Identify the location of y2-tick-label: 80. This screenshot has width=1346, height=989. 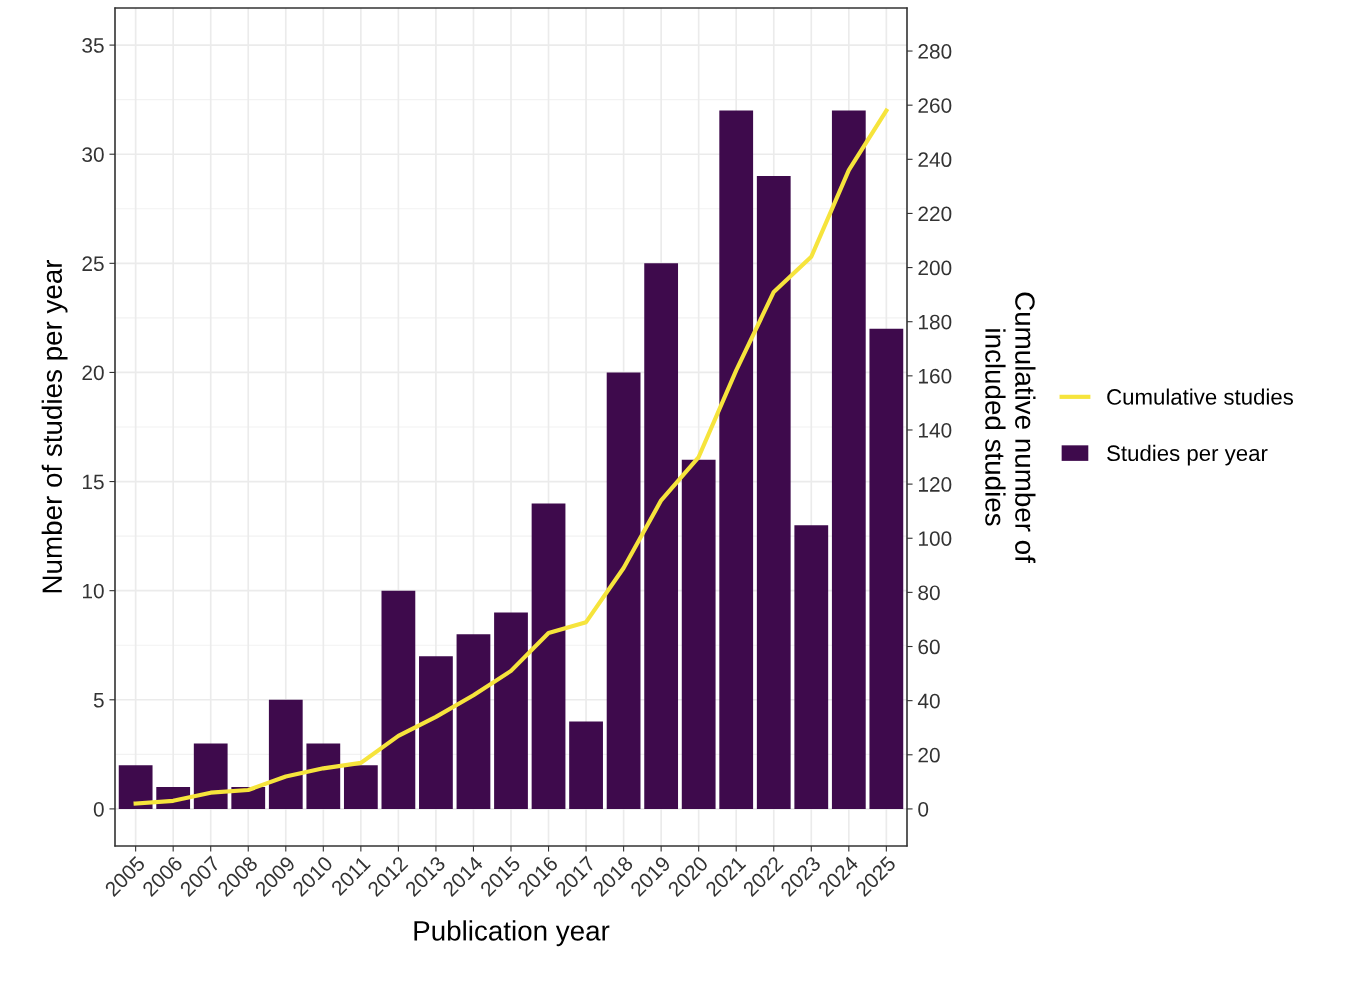
(929, 593).